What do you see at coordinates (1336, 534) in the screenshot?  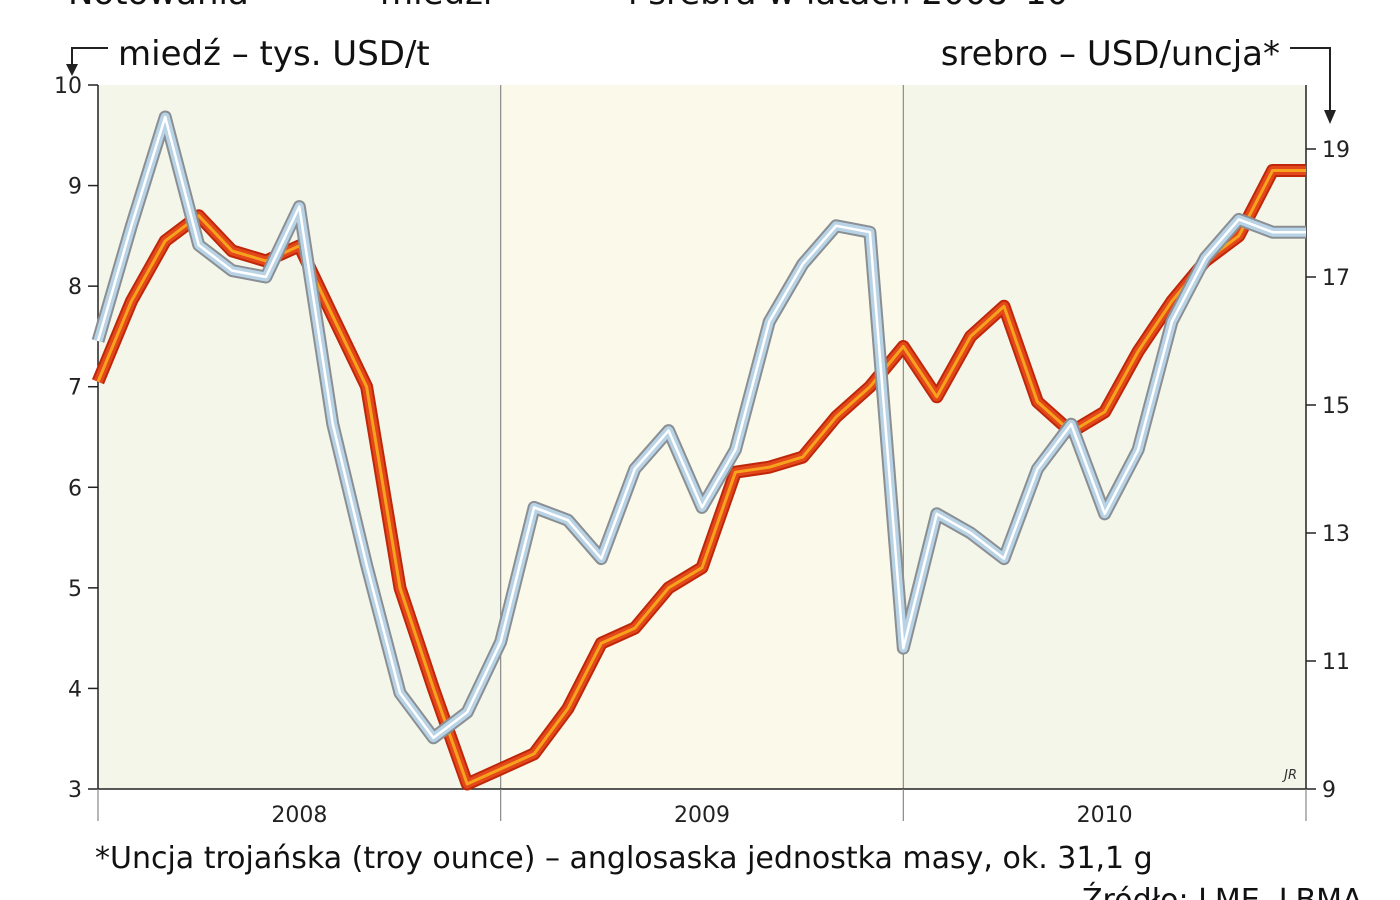 I see `right-axis-tick-label: 13` at bounding box center [1336, 534].